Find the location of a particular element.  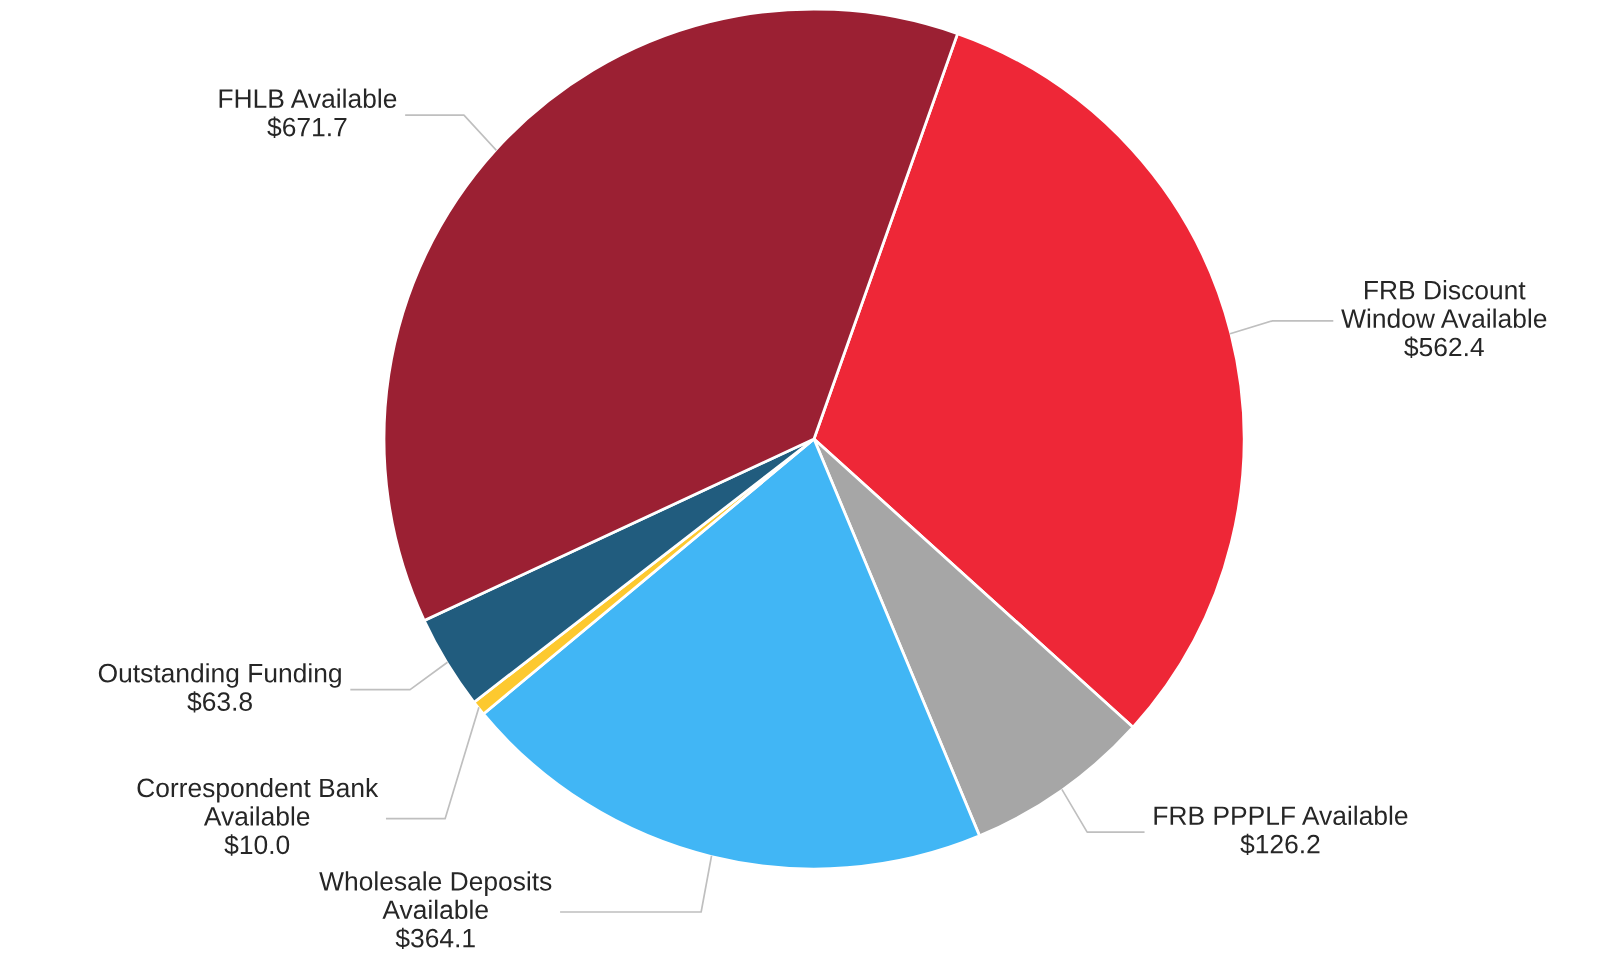

data-label: $63.8 is located at coordinates (219, 702).